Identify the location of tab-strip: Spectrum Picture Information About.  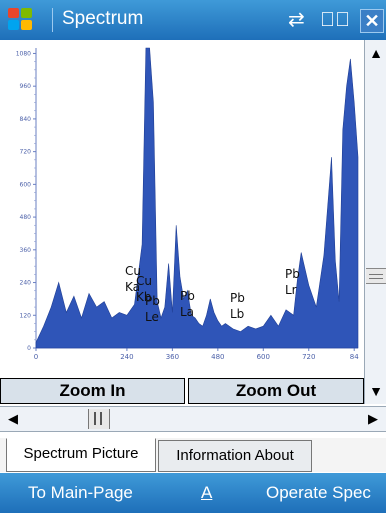
(193, 455).